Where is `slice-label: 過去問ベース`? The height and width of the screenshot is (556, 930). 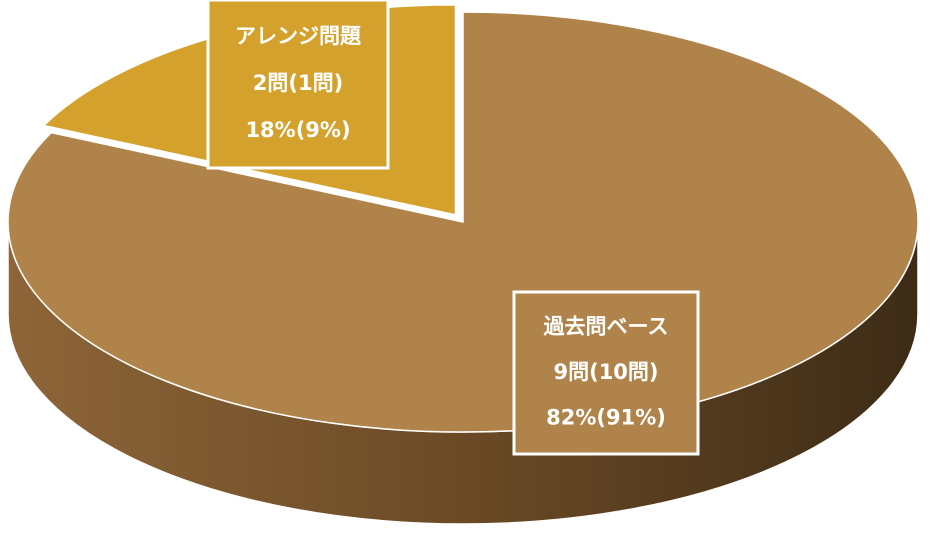 slice-label: 過去問ベース is located at coordinates (606, 327).